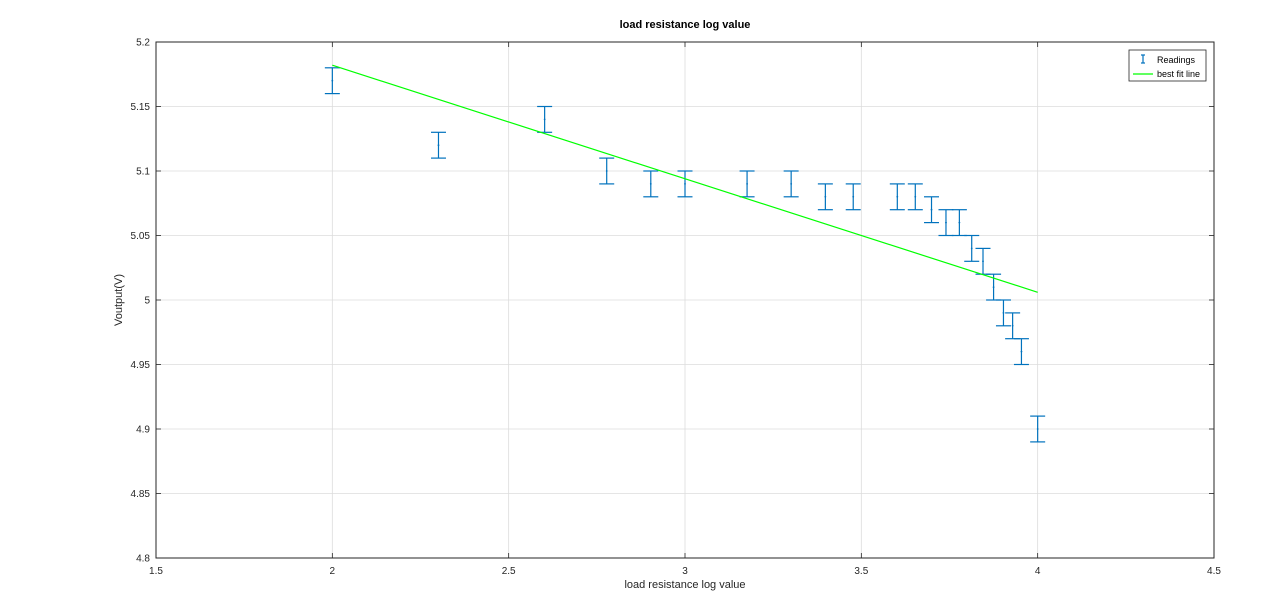  I want to click on legend-readings-label: Readings, so click(1176, 60).